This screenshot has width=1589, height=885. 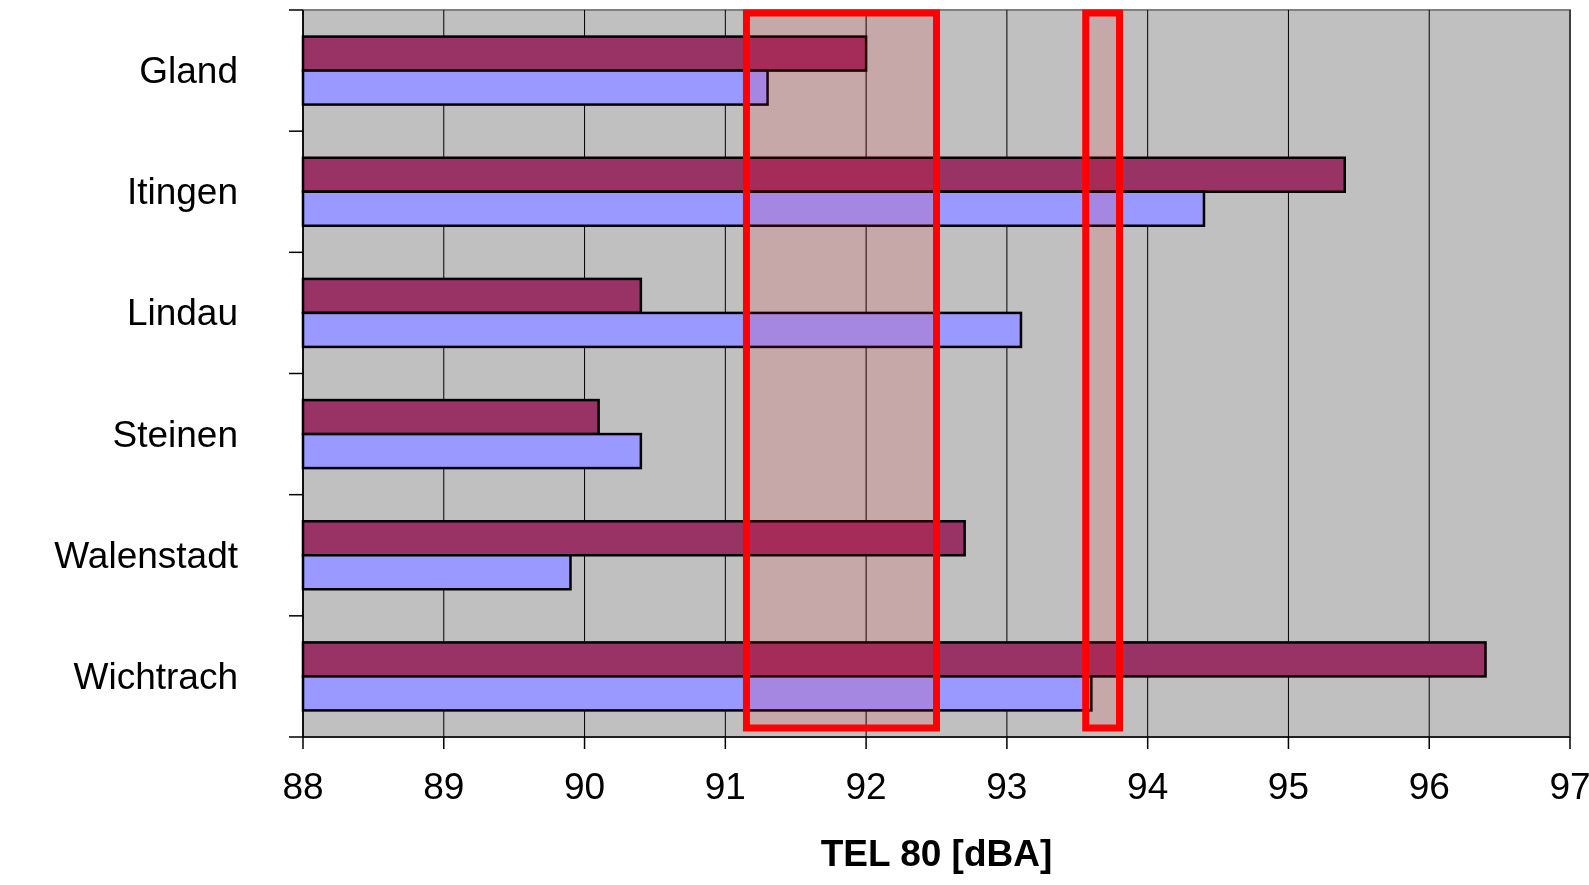 I want to click on x-tick-label: 90, so click(x=584, y=786).